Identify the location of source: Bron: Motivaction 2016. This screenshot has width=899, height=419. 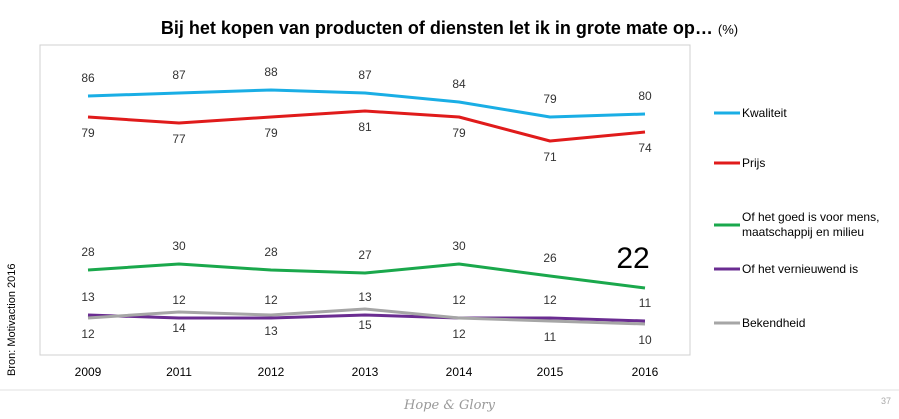
(12, 319).